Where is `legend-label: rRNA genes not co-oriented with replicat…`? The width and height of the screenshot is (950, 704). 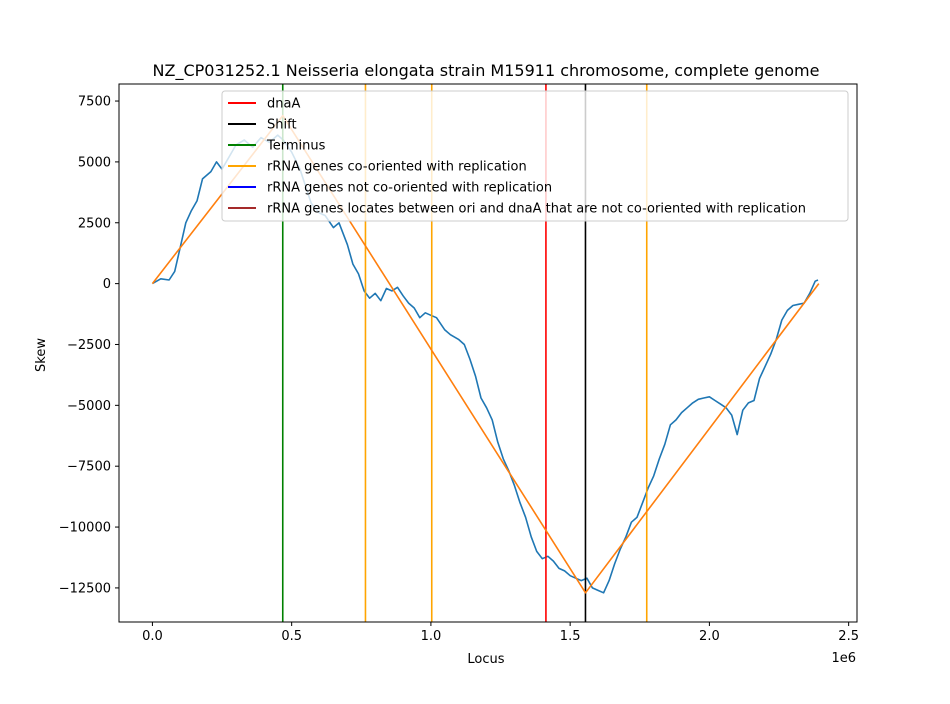 legend-label: rRNA genes not co-oriented with replicat… is located at coordinates (409, 188).